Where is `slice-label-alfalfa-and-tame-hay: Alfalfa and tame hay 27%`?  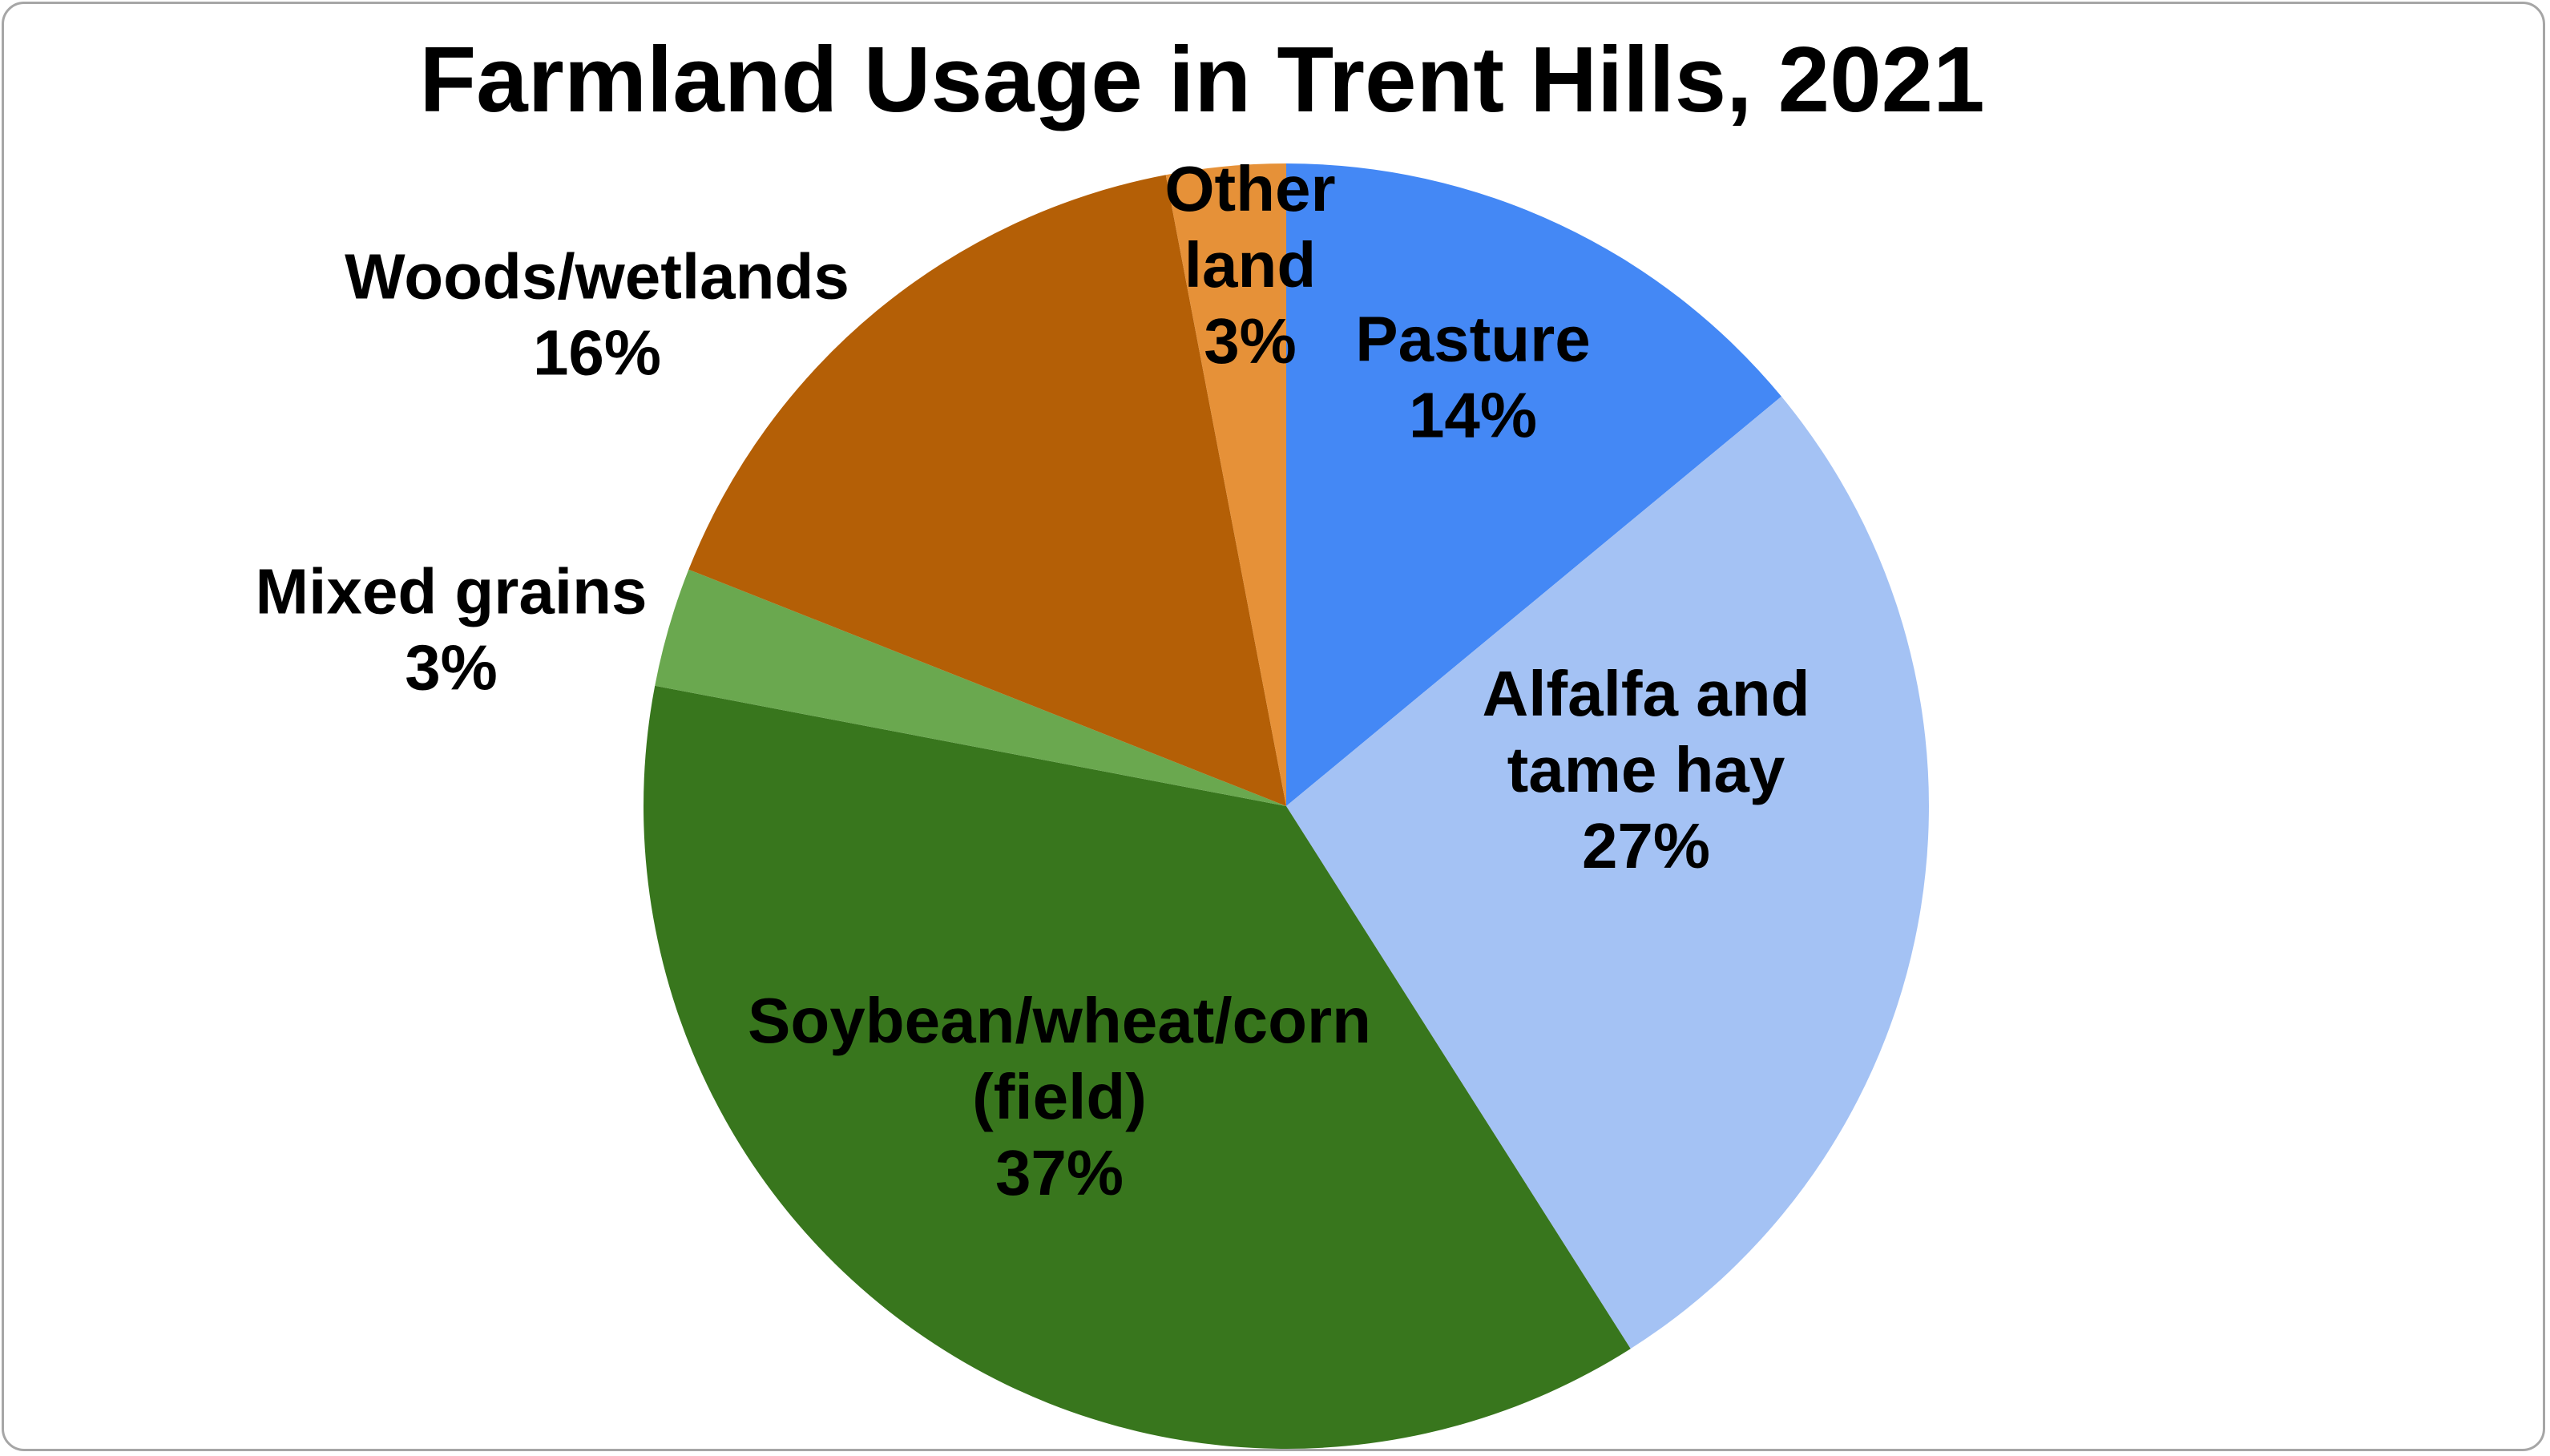
slice-label-alfalfa-and-tame-hay: Alfalfa and tame hay 27% is located at coordinates (1646, 769).